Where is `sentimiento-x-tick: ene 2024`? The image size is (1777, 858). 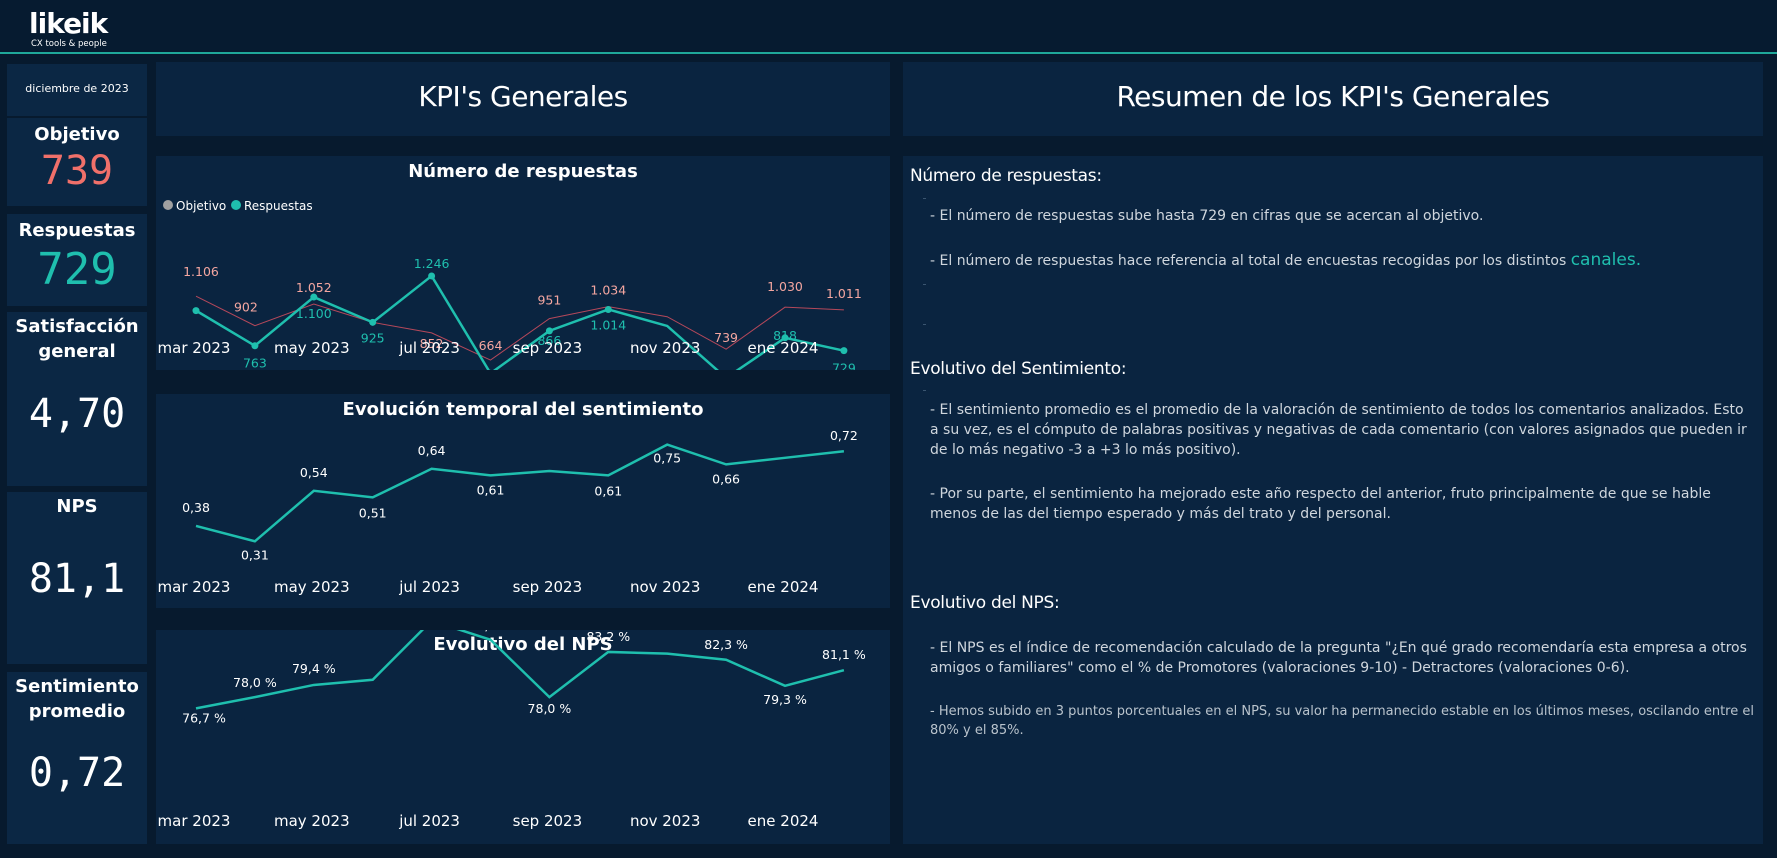
sentimiento-x-tick: ene 2024 is located at coordinates (783, 587).